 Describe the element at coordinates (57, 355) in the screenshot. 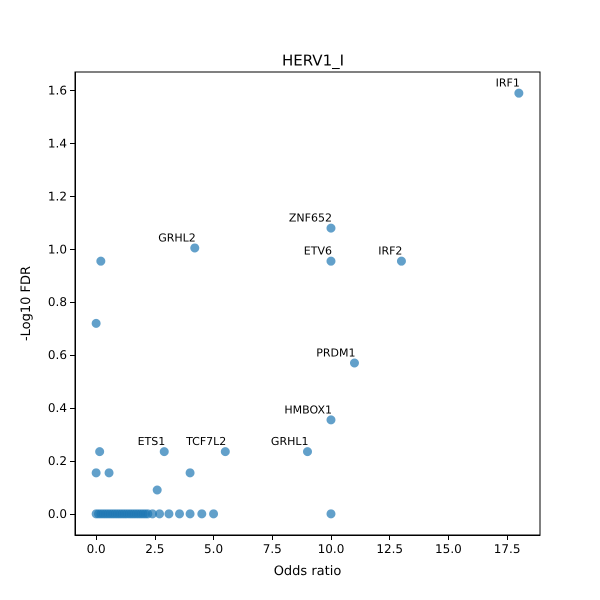

I see `y-tick-label: 0.6` at that location.